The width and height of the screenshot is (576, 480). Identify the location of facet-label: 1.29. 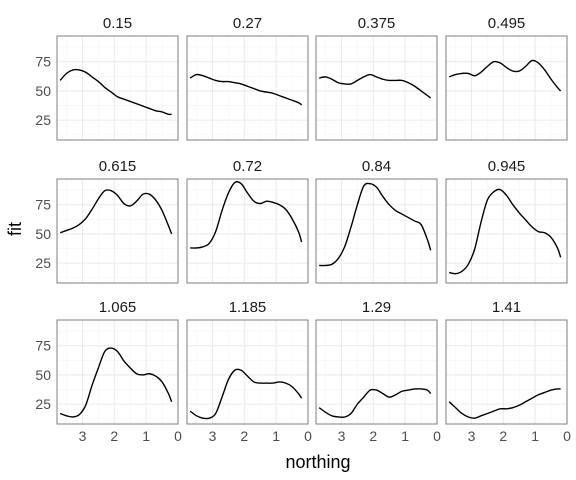
(376, 307).